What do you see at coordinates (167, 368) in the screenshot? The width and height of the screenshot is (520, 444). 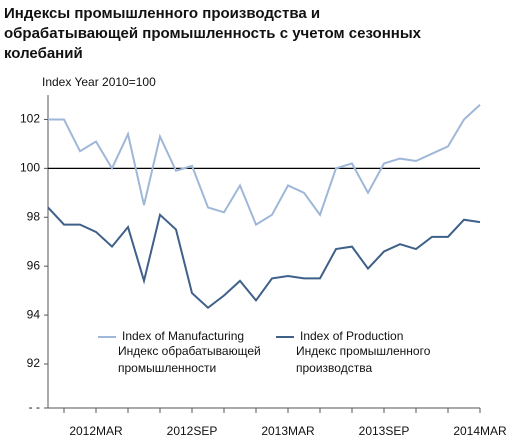 I see `legend-label-ru: промышленности` at bounding box center [167, 368].